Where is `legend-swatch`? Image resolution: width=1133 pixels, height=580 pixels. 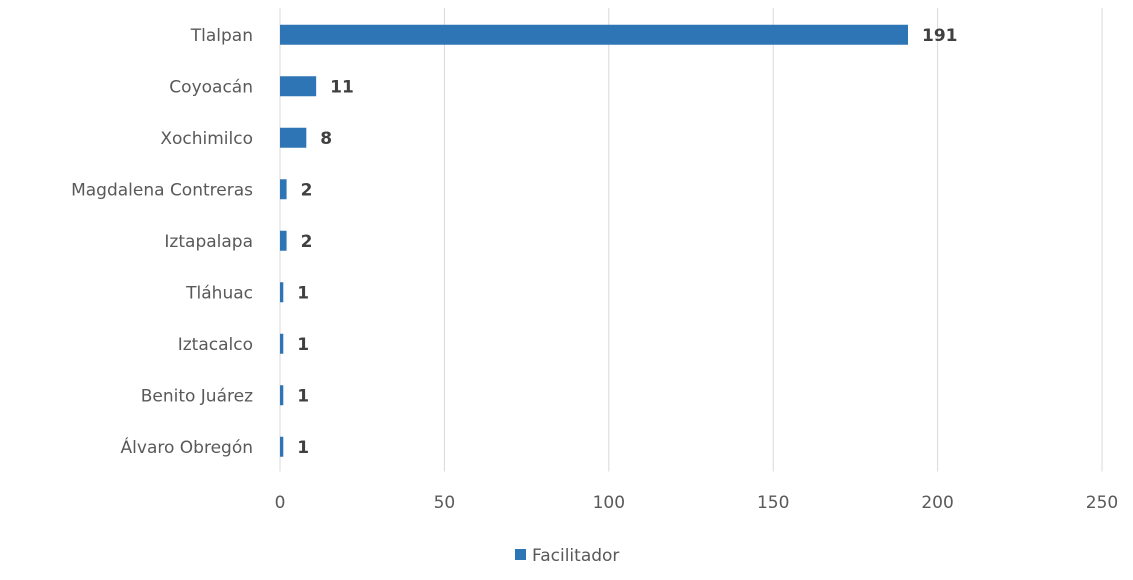
legend-swatch is located at coordinates (520, 554).